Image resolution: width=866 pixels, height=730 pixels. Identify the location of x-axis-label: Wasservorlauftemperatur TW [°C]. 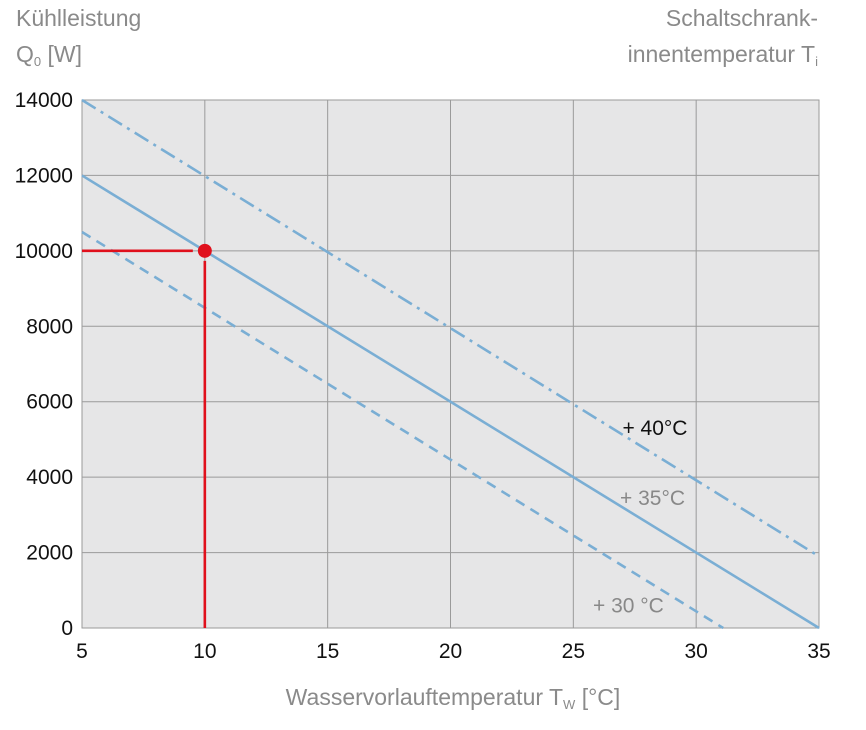
(433, 698).